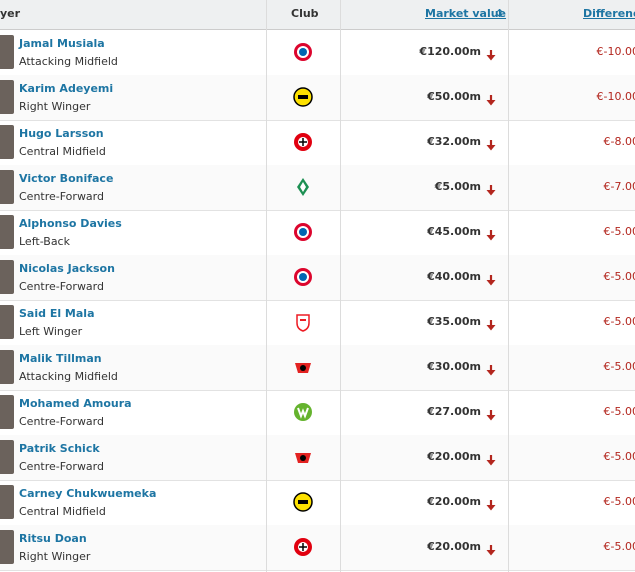  I want to click on table-row: Alphonso Davies Left-Back €45.00m €-5.00, so click(317, 233).